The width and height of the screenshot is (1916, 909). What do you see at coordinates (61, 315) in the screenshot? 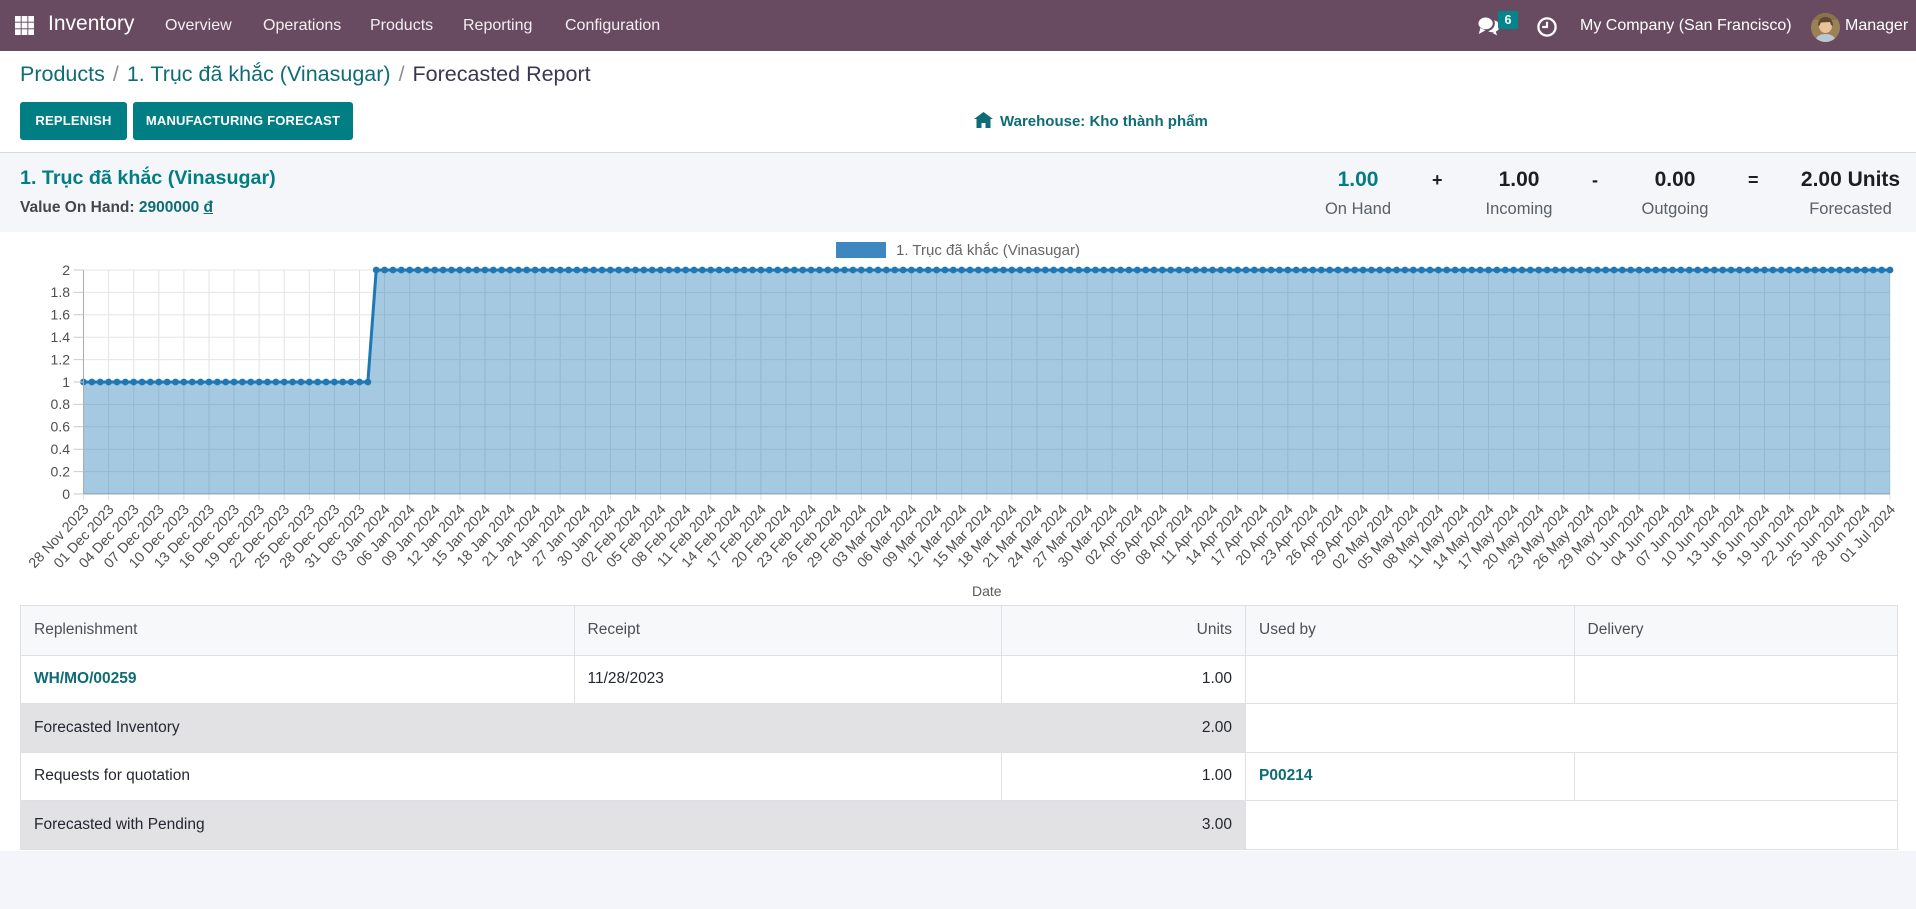
I see `svg-text: 1.6` at bounding box center [61, 315].